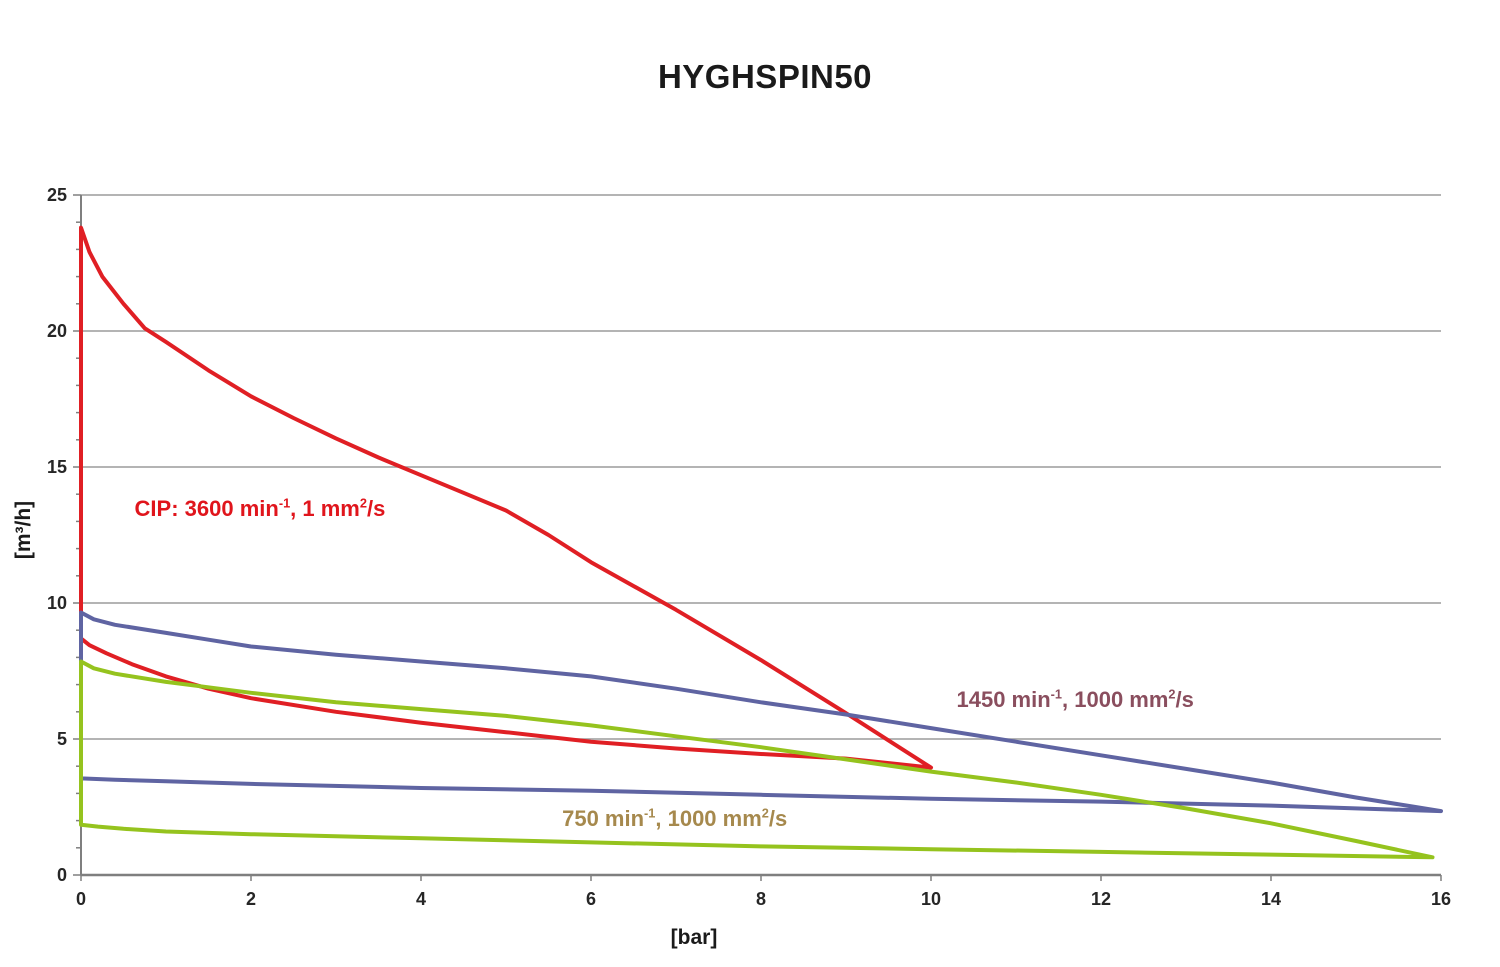 This screenshot has width=1500, height=967. I want to click on y-tick-label: 0, so click(62, 875).